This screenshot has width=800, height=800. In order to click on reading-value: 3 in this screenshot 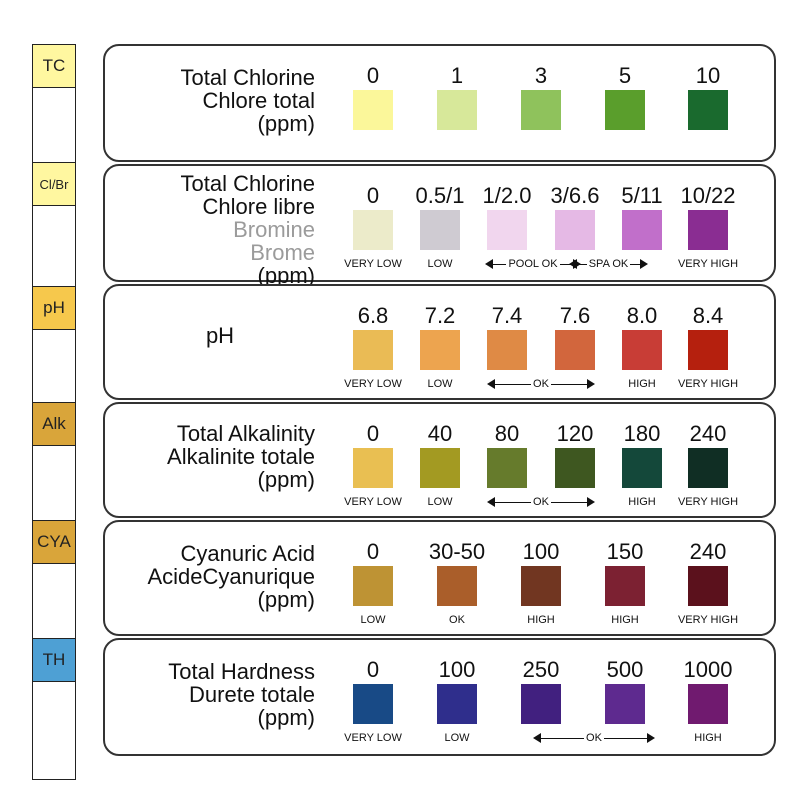, I will do `click(541, 75)`.